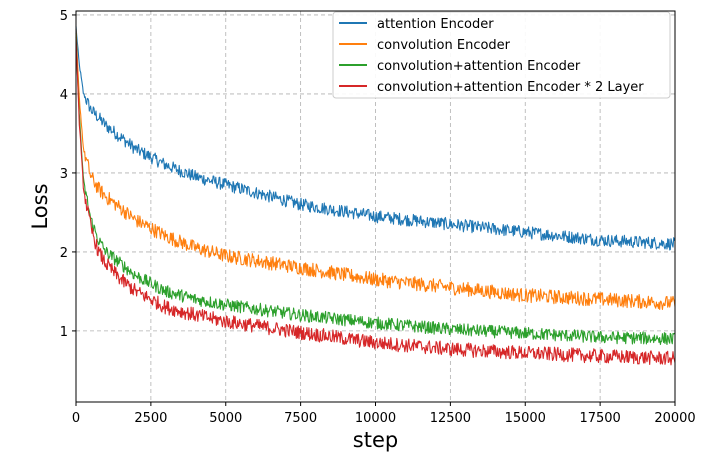 The height and width of the screenshot is (456, 703). I want to click on x-tick-label: 5000, so click(225, 418).